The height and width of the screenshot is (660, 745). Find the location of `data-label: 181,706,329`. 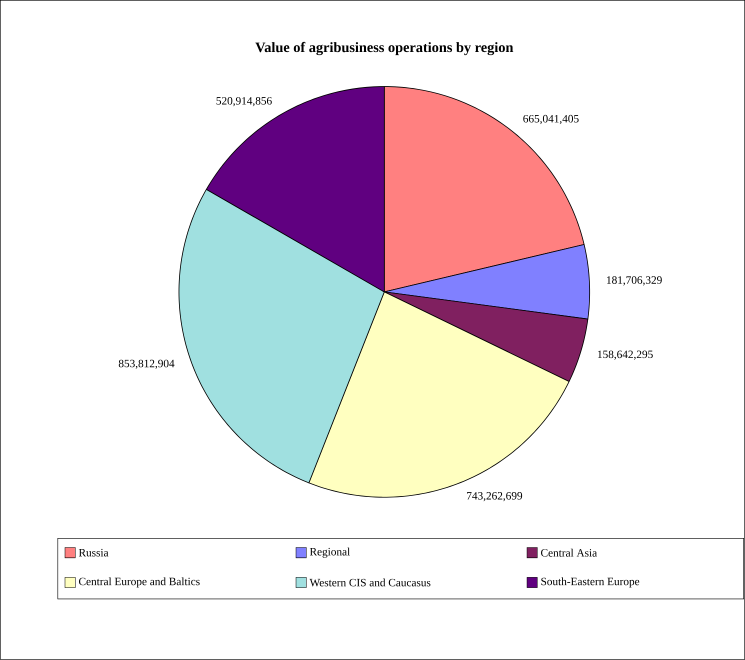

data-label: 181,706,329 is located at coordinates (634, 281).